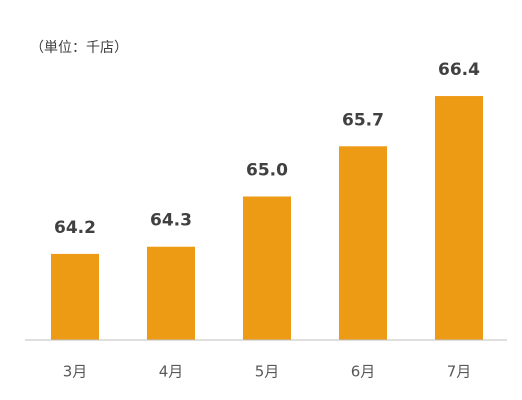 The image size is (522, 400). What do you see at coordinates (75, 372) in the screenshot?
I see `x-tick-label: 3月` at bounding box center [75, 372].